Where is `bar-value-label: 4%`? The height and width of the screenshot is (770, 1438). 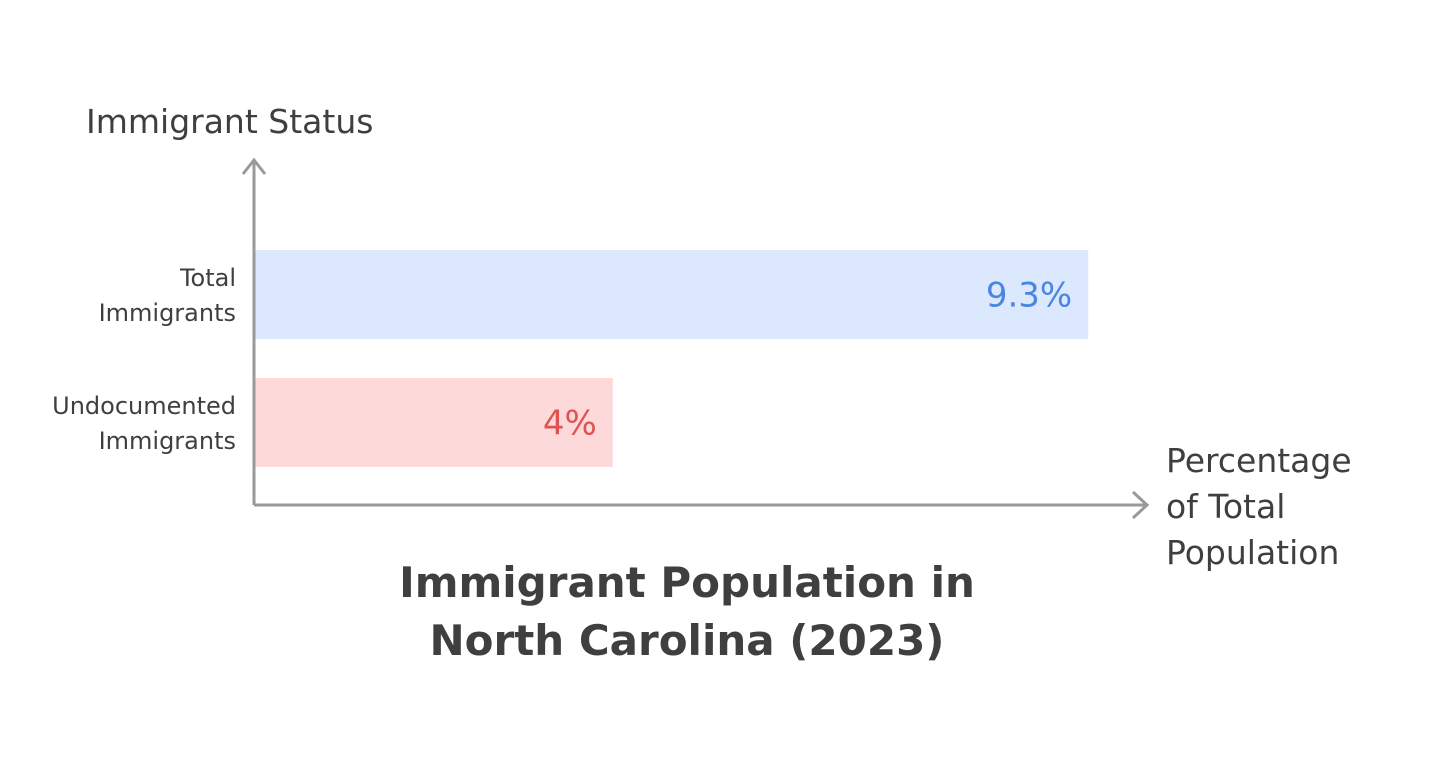 bar-value-label: 4% is located at coordinates (570, 424).